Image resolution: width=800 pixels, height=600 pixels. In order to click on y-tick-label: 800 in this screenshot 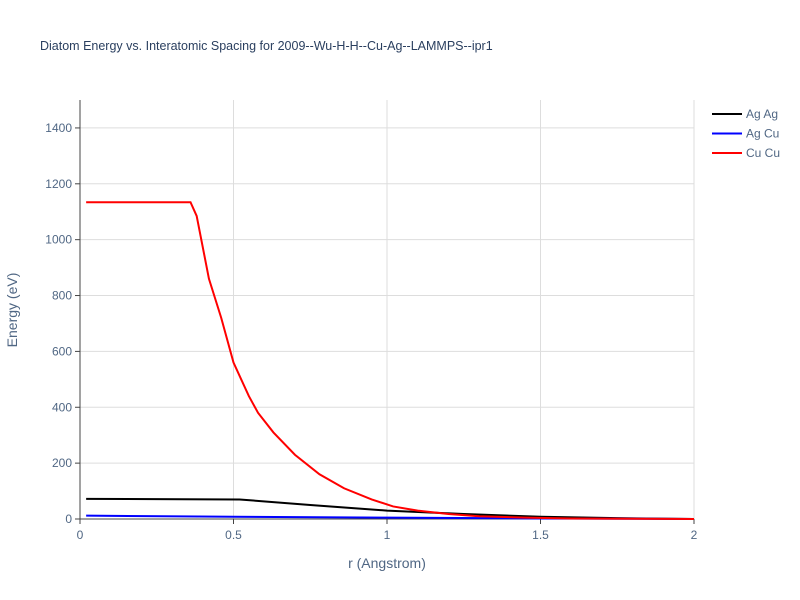, I will do `click(62, 296)`.